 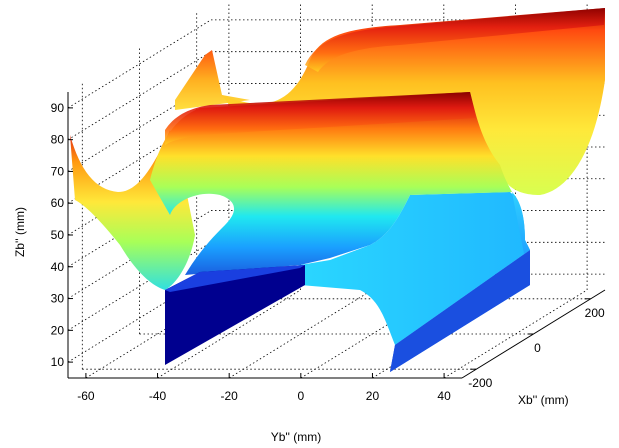 What do you see at coordinates (235, 278) in the screenshot?
I see `surface-dark-block-top` at bounding box center [235, 278].